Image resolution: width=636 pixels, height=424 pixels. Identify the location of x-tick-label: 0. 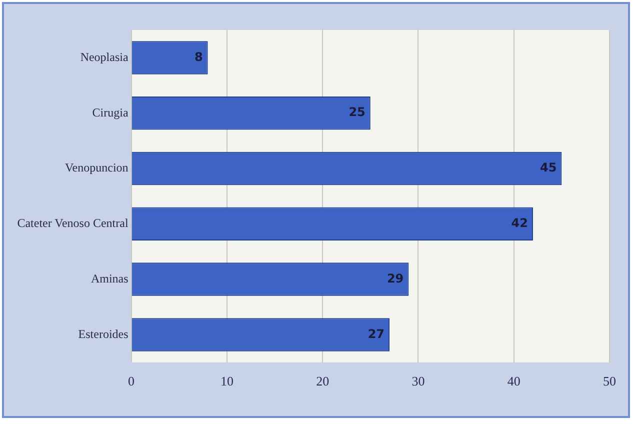
(131, 381).